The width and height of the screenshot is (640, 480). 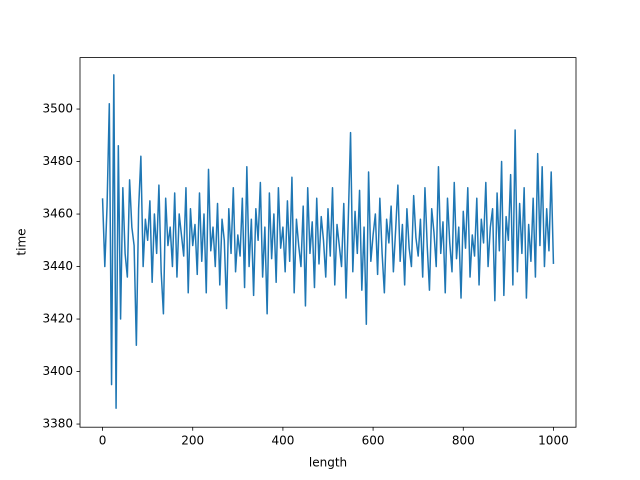 I want to click on x-tick-label: 400, so click(x=282, y=441).